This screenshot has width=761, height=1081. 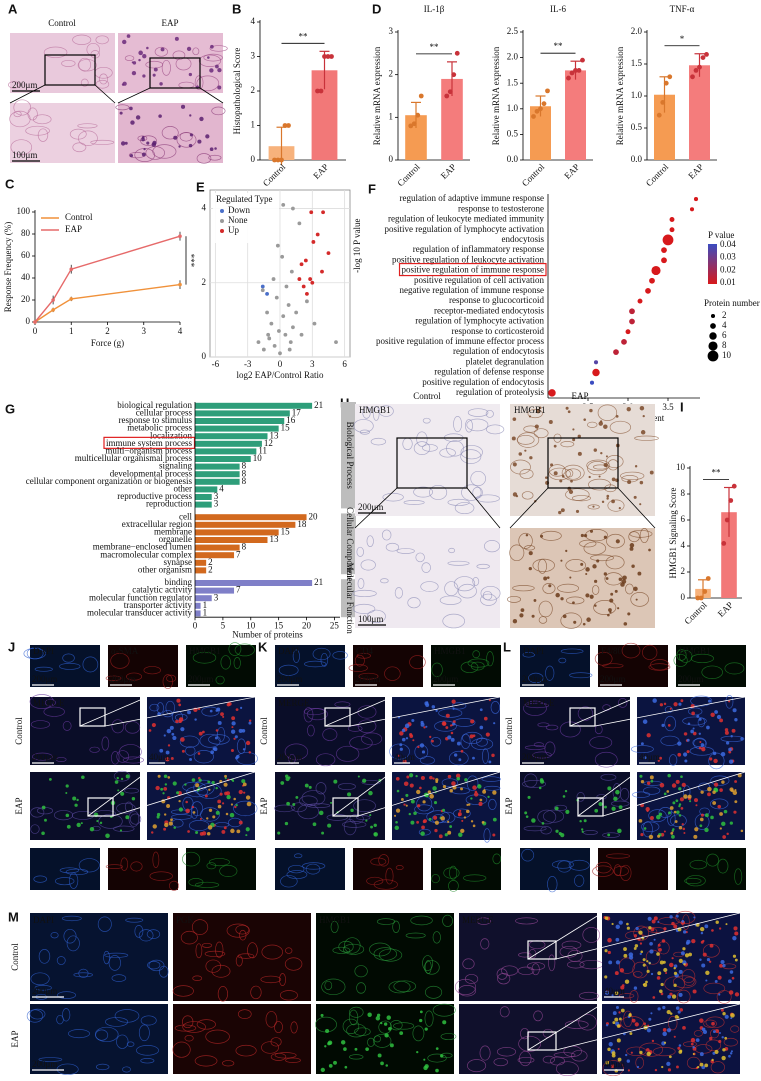 I want to click on colorbar-label: 0.02, so click(x=728, y=269).